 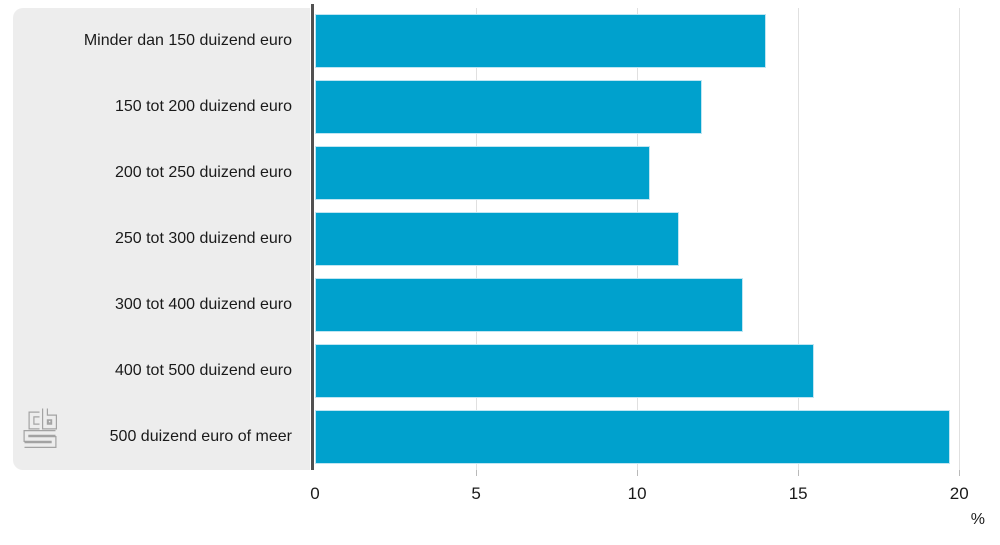 I want to click on category-label-5: 400 tot 500 duizend euro, so click(x=203, y=370).